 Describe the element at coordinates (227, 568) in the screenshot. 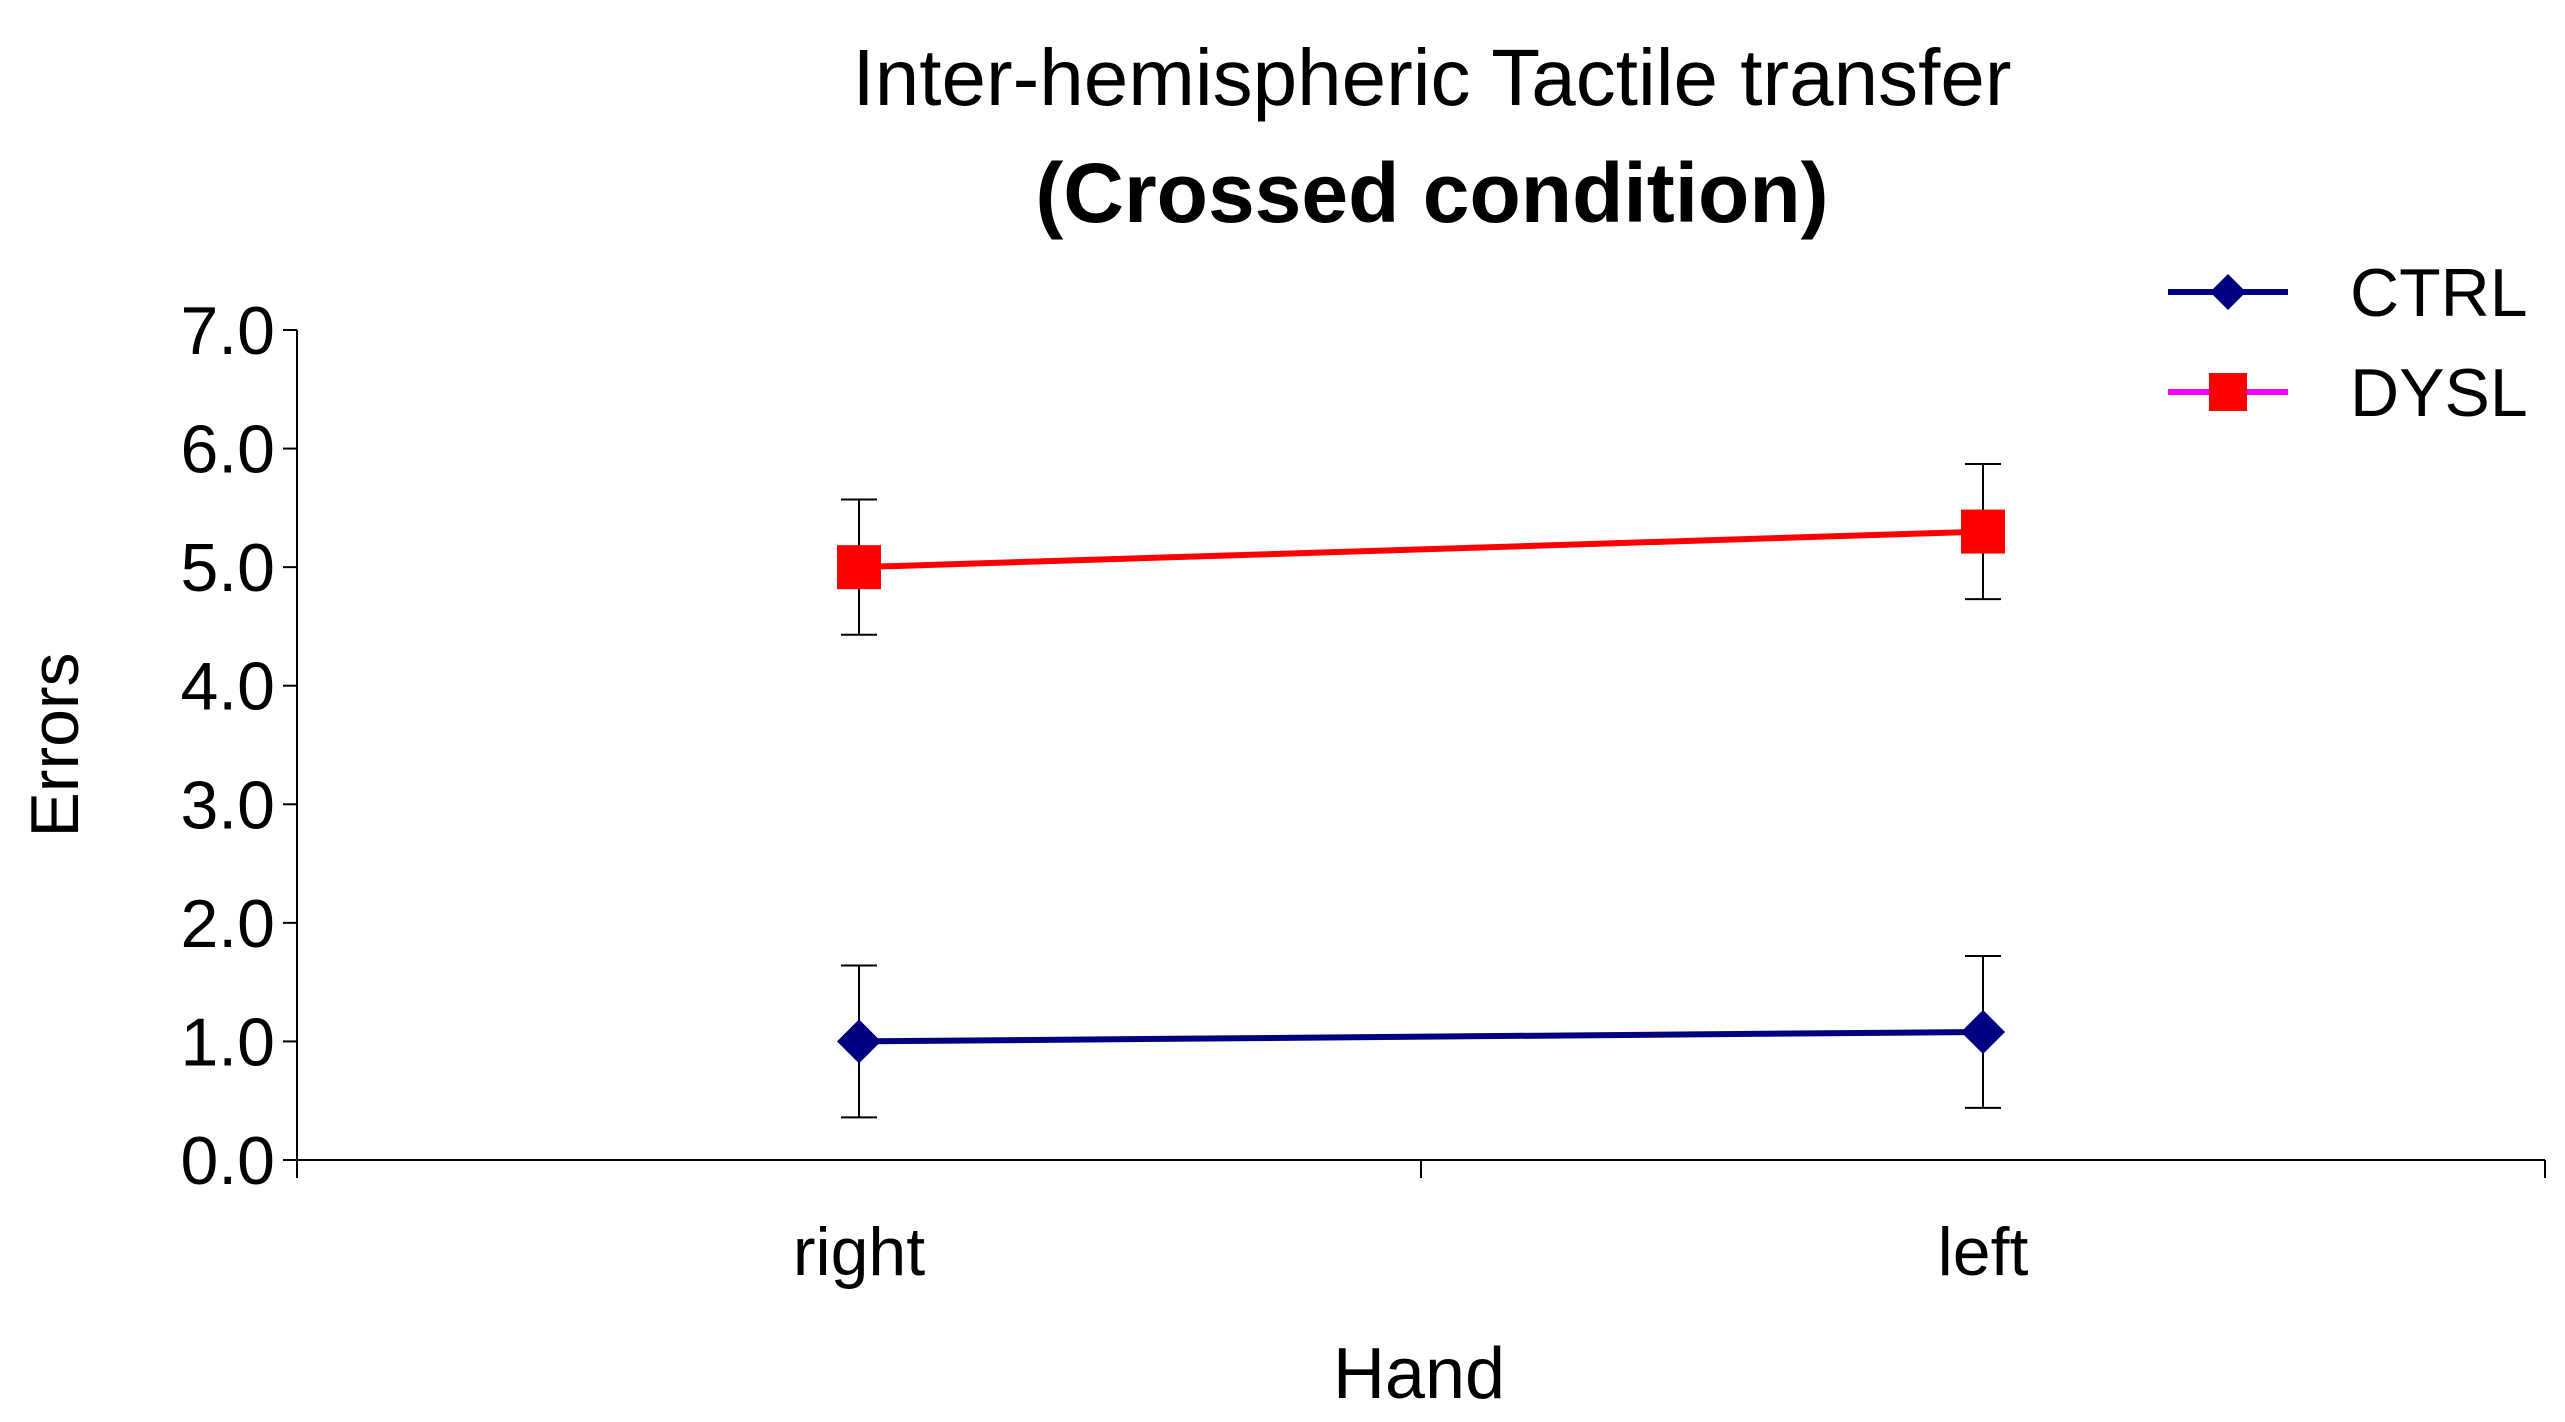

I see `y-tick-label: 5.0` at that location.